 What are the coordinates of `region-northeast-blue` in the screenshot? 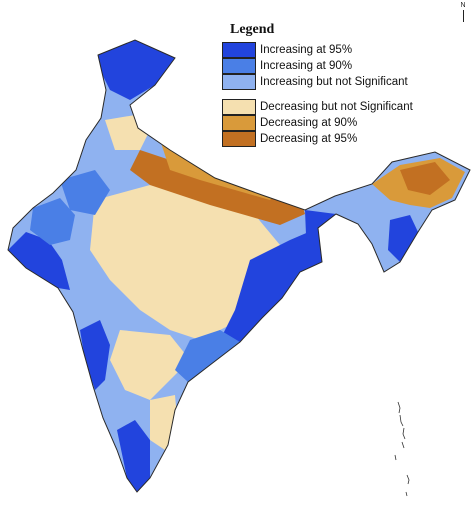 It's located at (403, 238).